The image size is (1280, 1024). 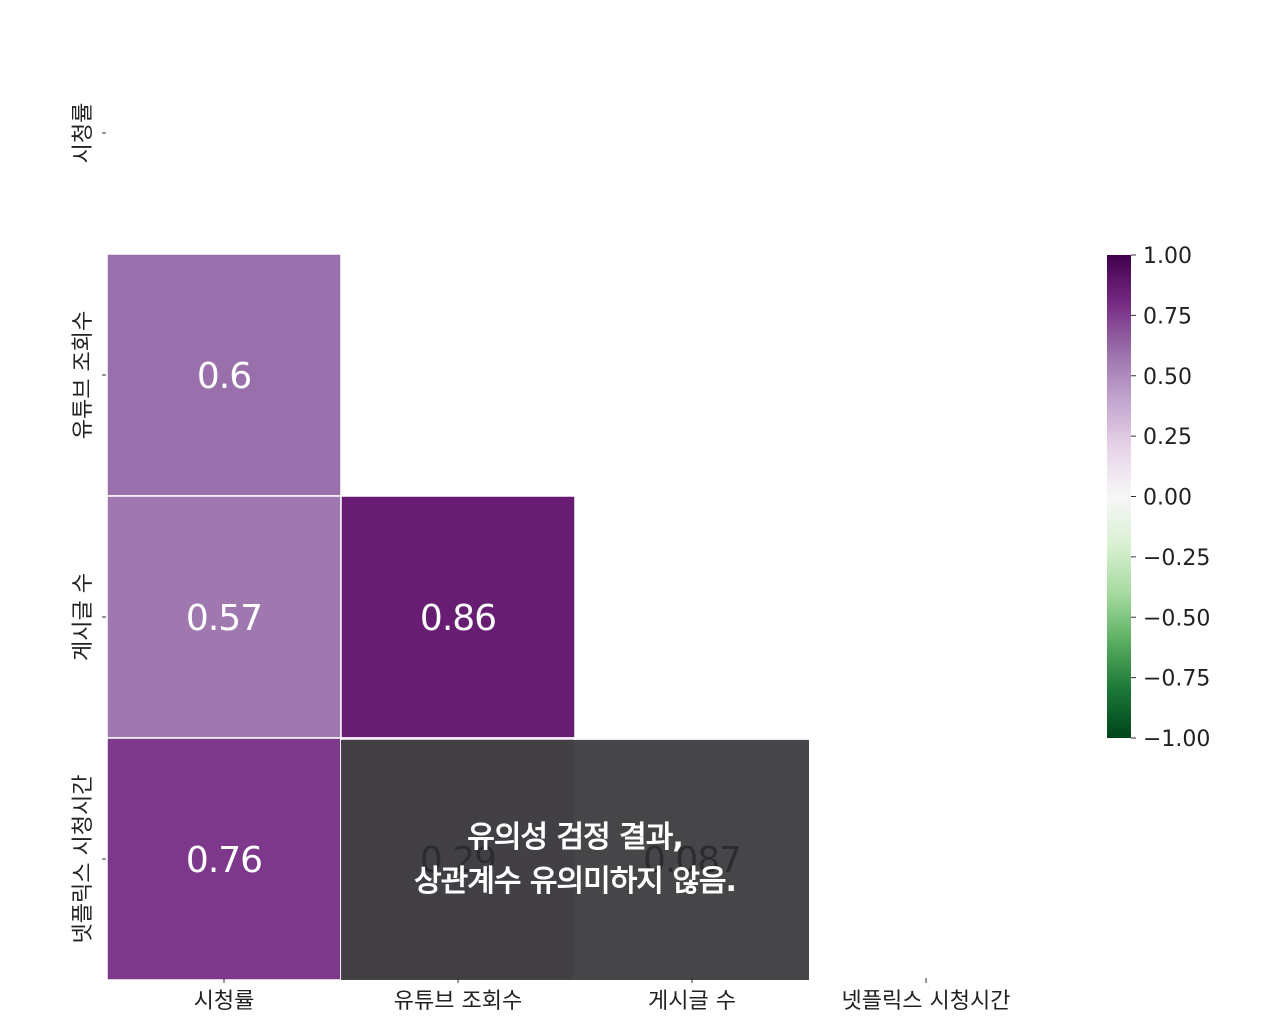 What do you see at coordinates (575, 860) in the screenshot?
I see `significance-note-overlay: 유의성 검정 결과, 상관계수 유의미하지 않음.` at bounding box center [575, 860].